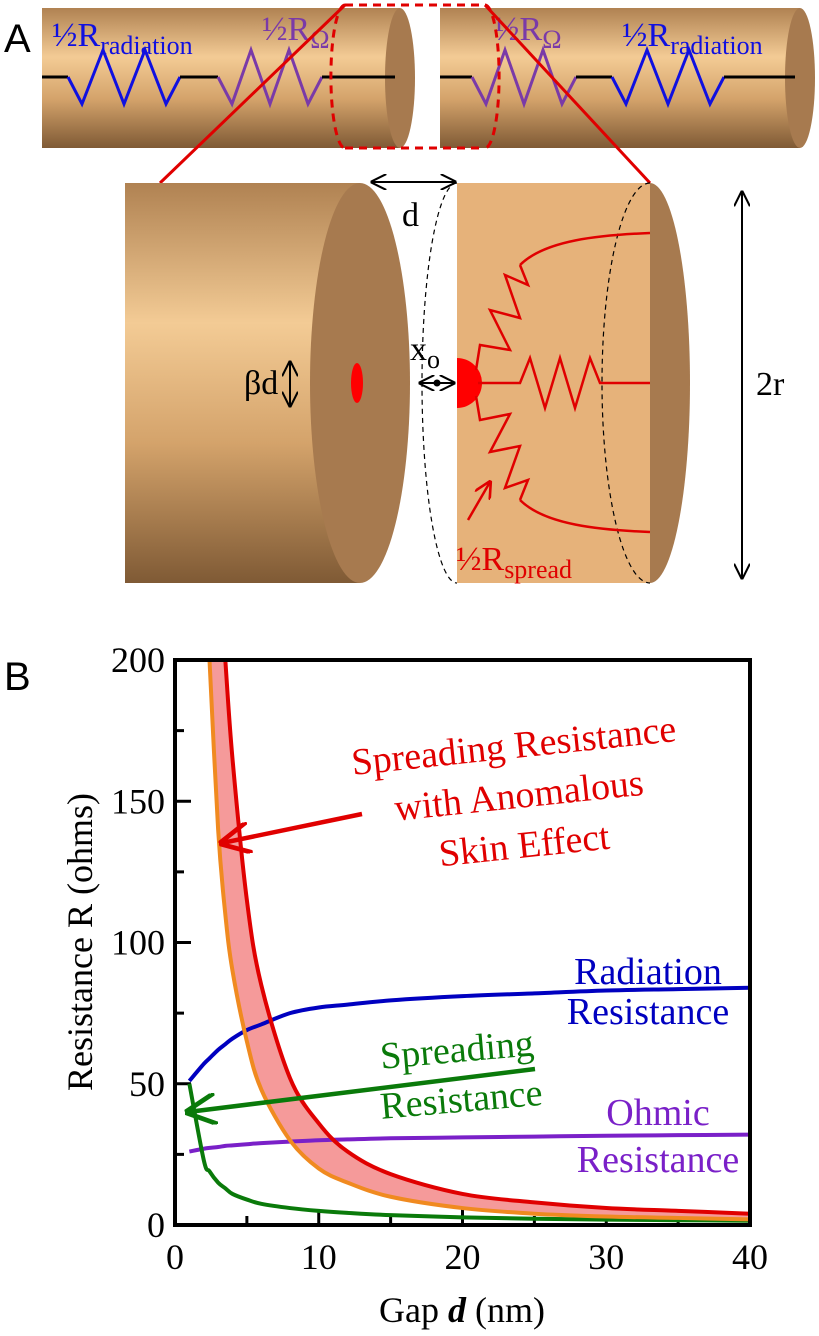 This screenshot has height=1336, width=819. What do you see at coordinates (770, 384) in the screenshot?
I see `diameter-label: 2r` at bounding box center [770, 384].